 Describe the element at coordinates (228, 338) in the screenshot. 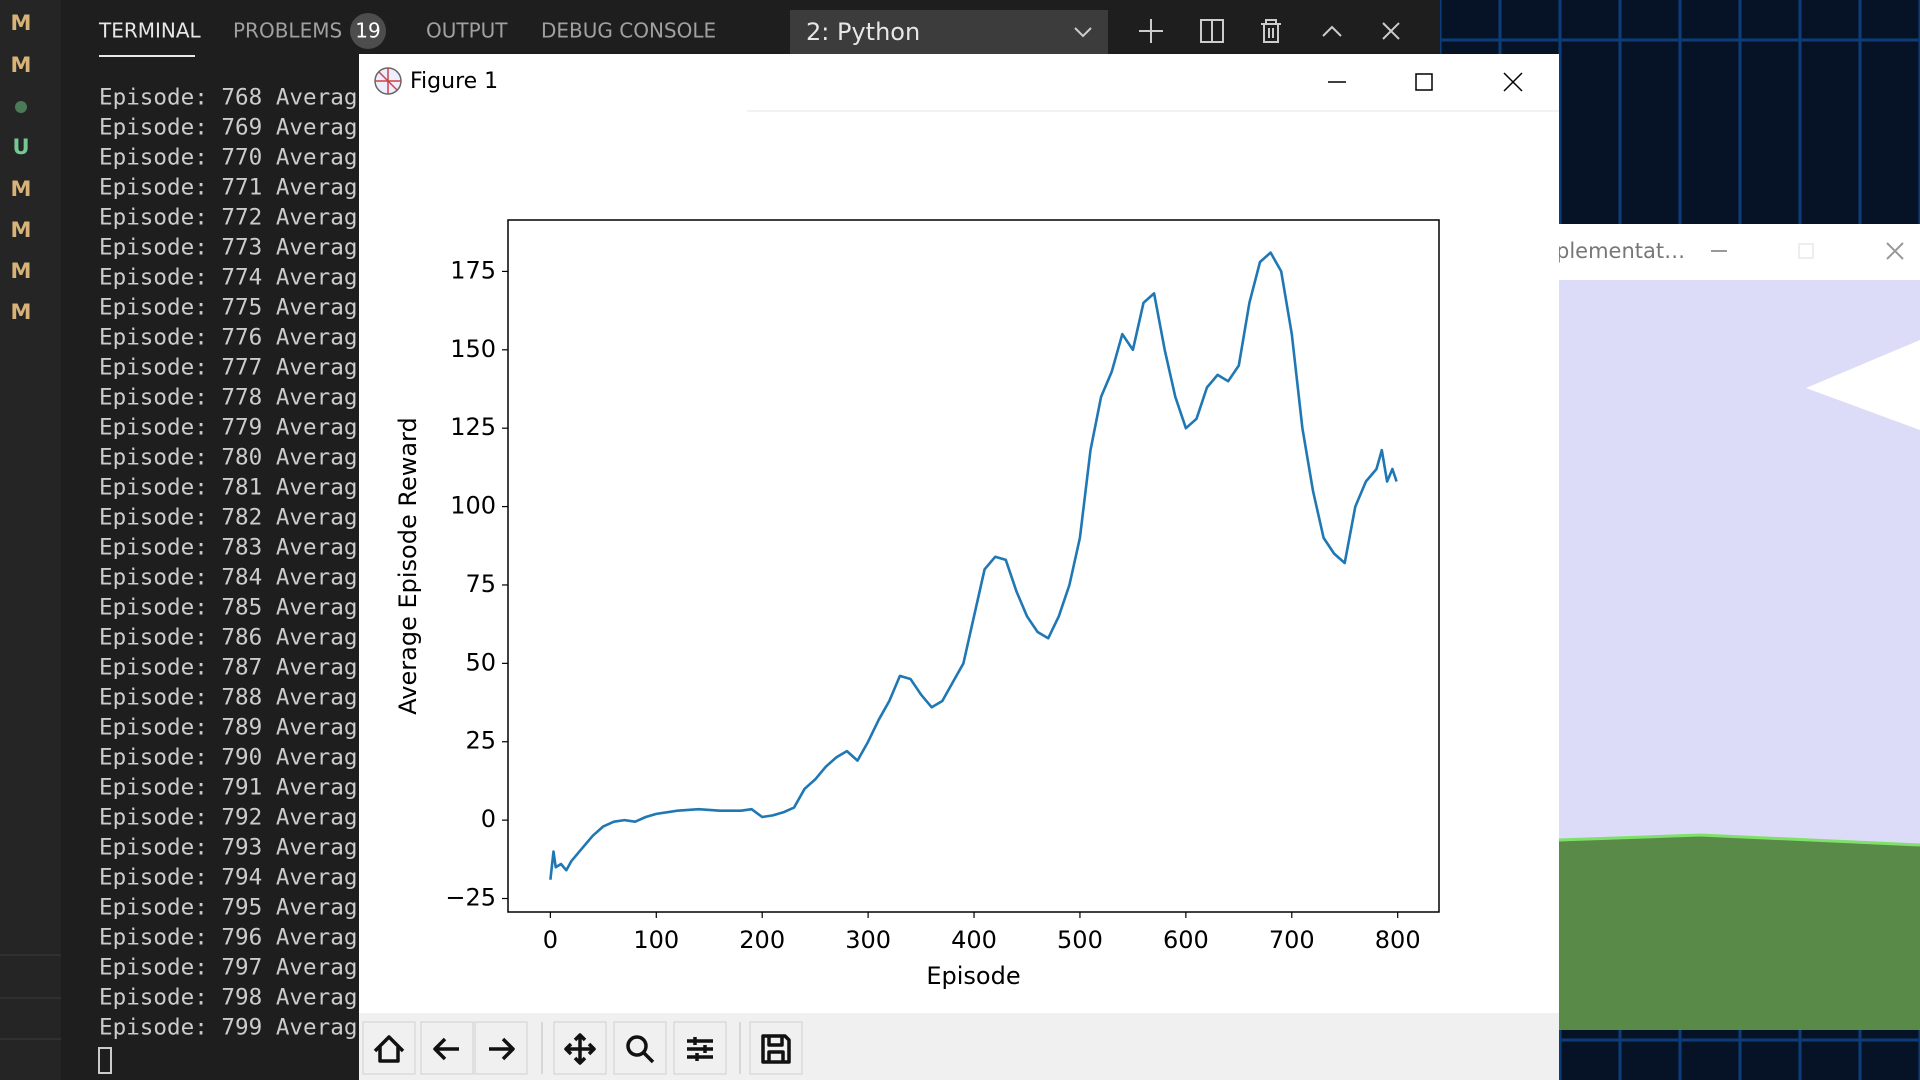

I see `terminal-line: Episode: 776 Averag` at that location.